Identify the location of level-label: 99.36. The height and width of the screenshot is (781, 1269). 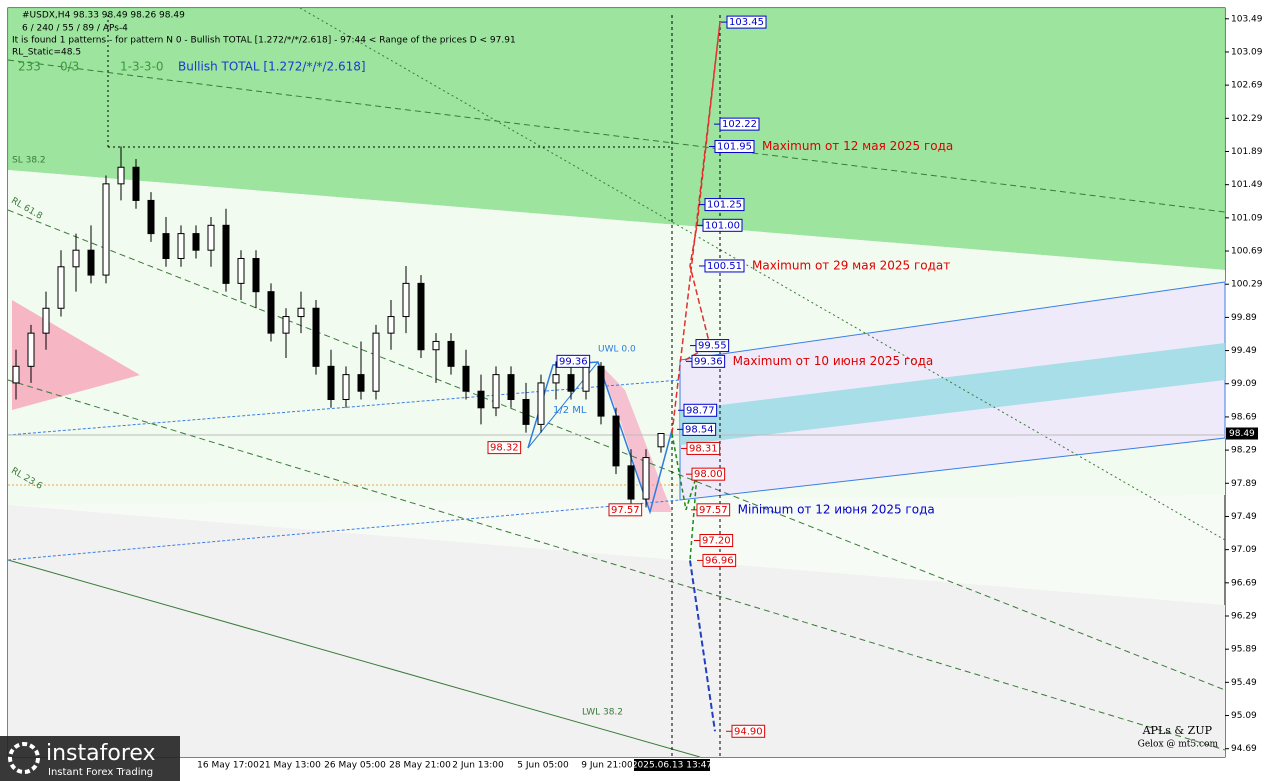
(708, 361).